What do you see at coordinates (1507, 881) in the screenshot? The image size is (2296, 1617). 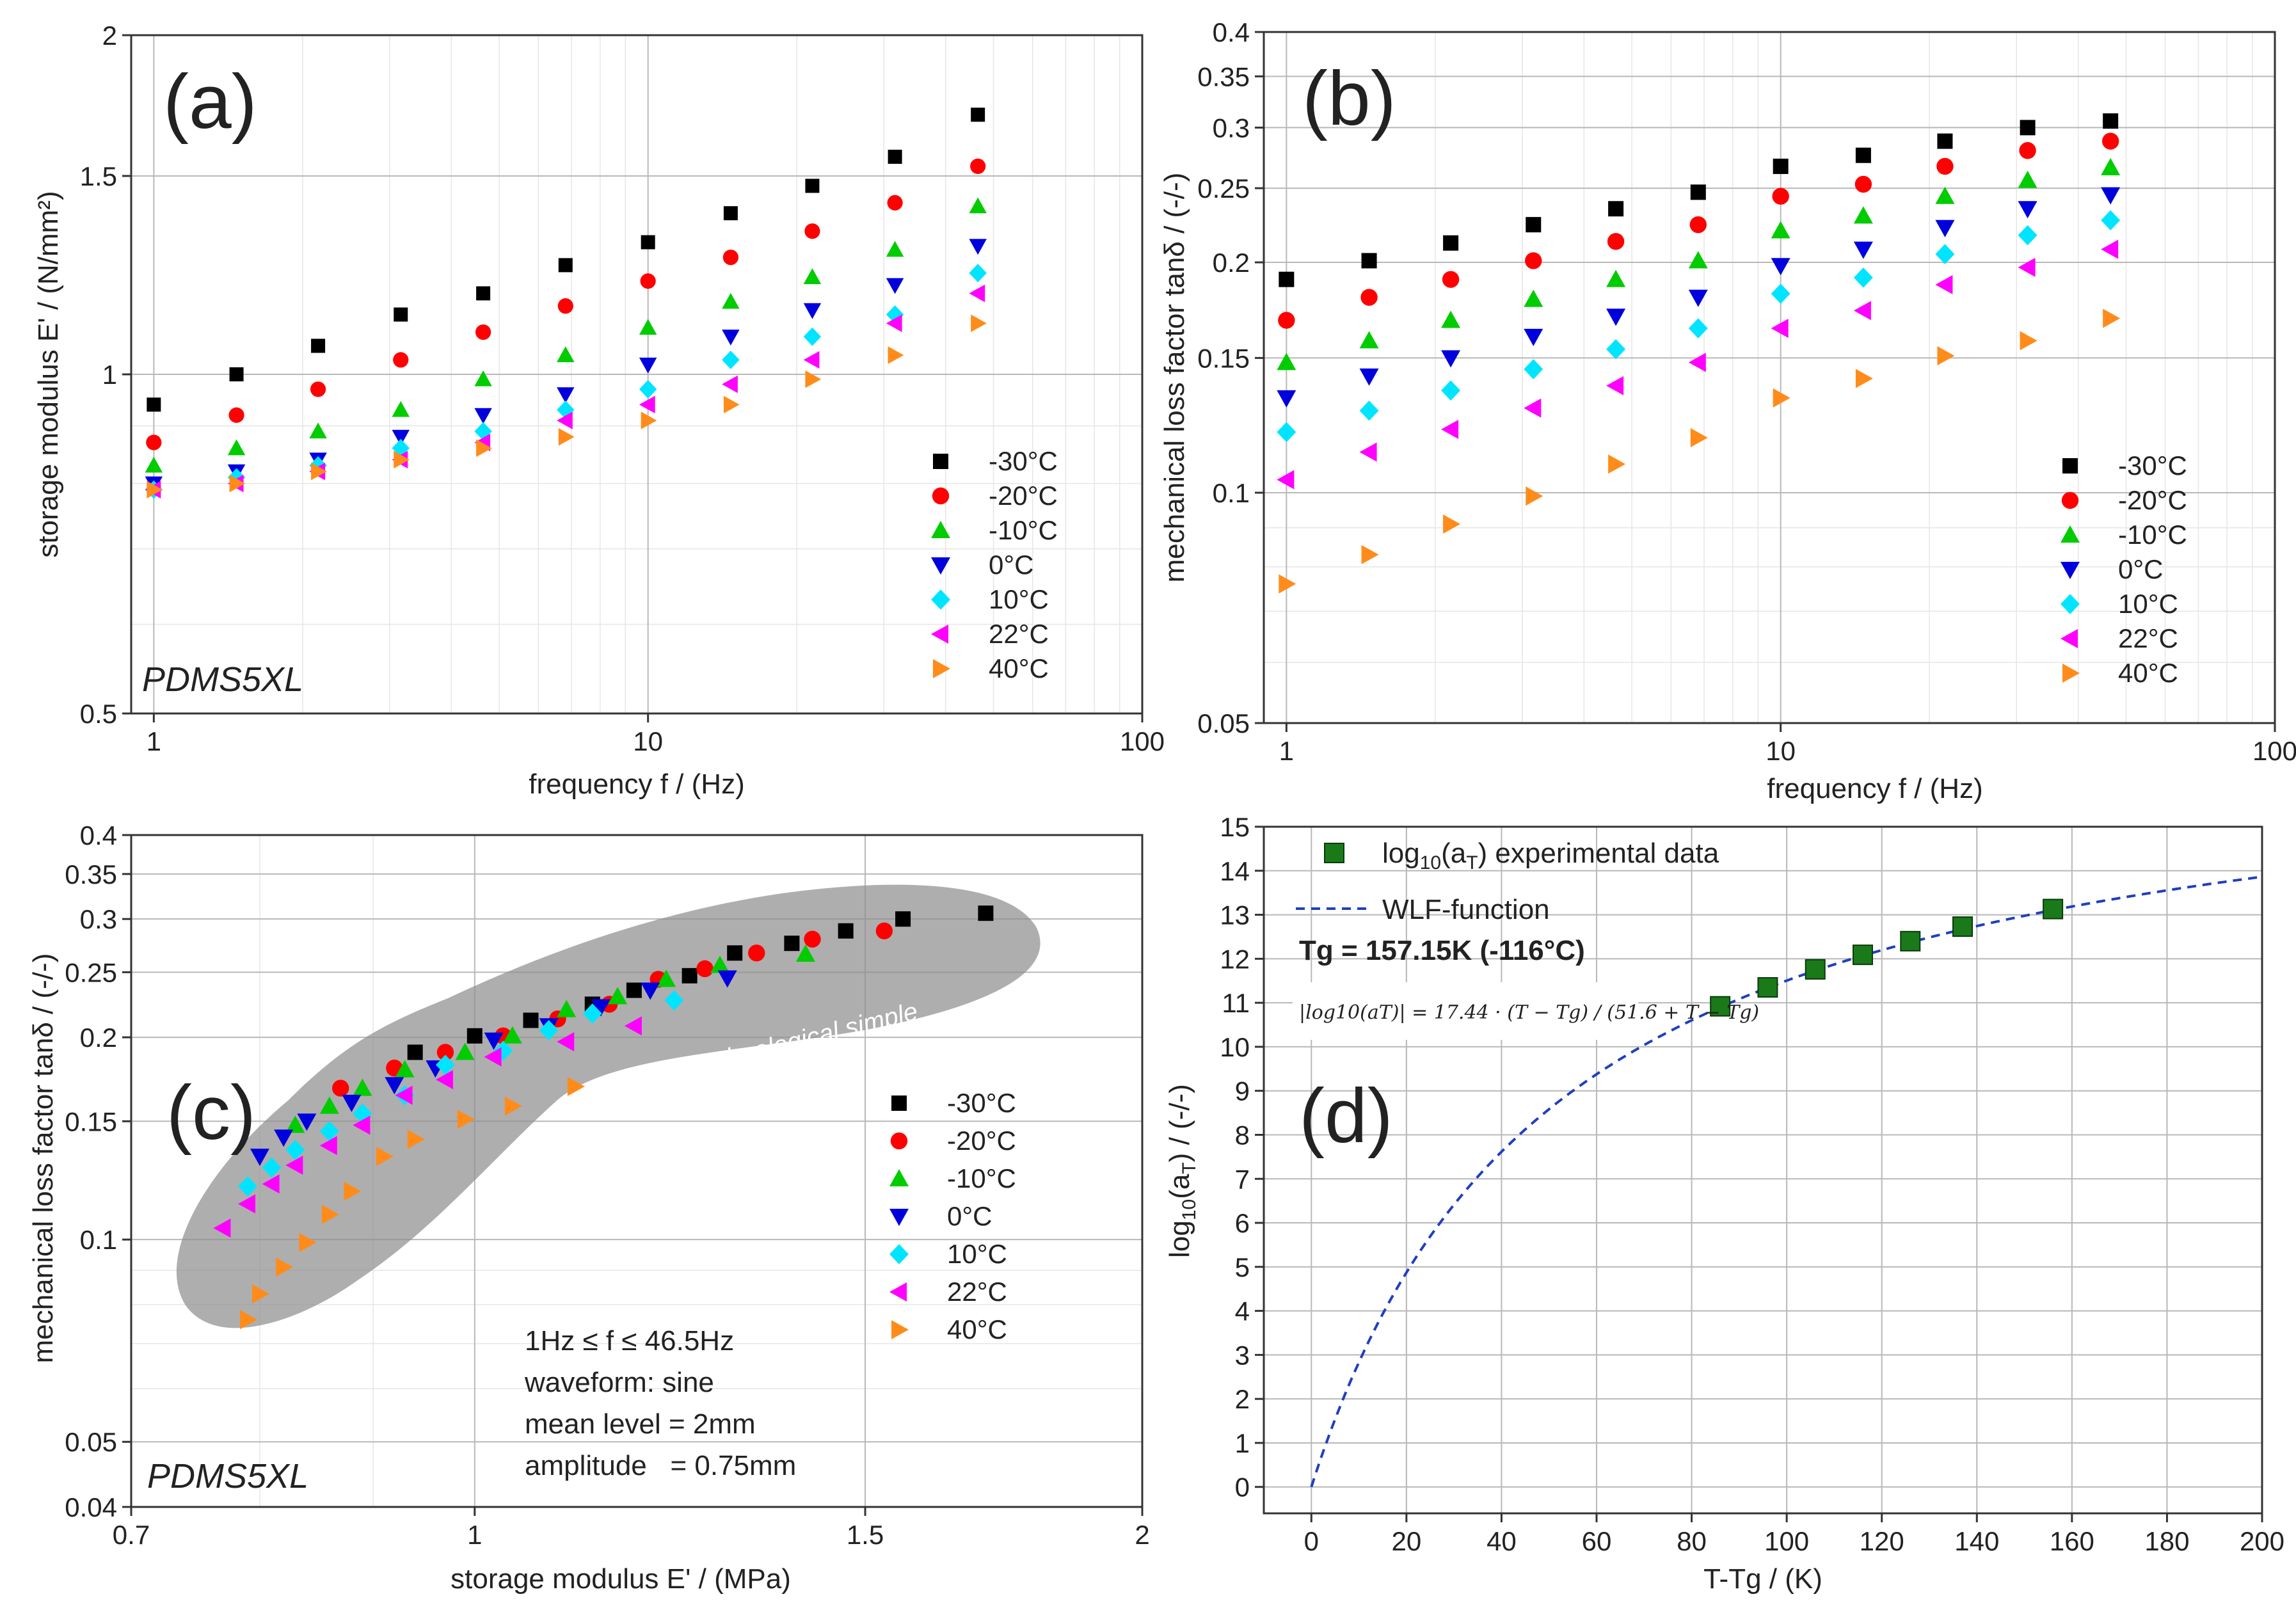 I see `panel-d-legend: log10(aT) experimental data WLF-function` at bounding box center [1507, 881].